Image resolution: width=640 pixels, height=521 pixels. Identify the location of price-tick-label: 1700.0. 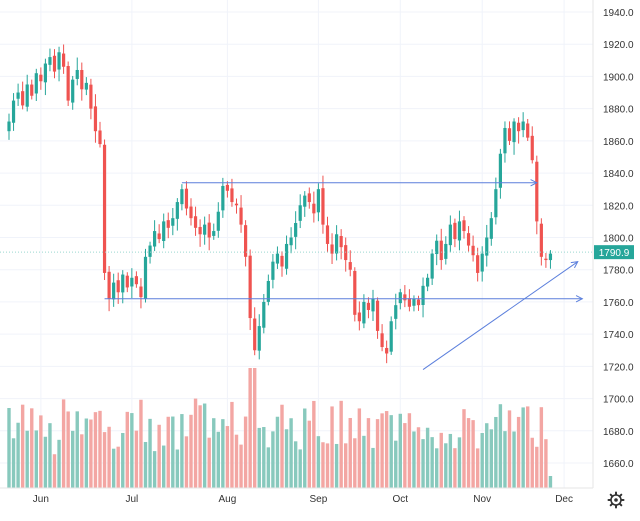
(618, 400).